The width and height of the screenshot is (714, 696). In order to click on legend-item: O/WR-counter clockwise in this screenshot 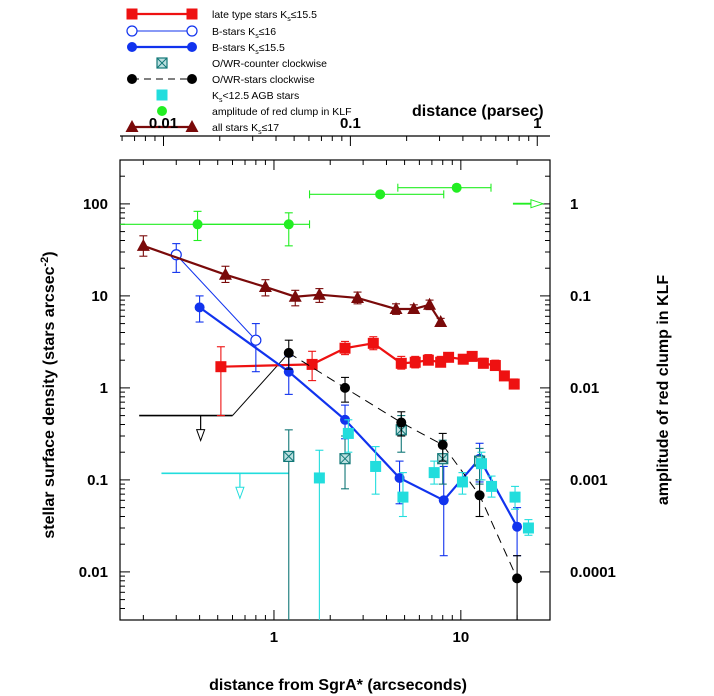, I will do `click(241, 63)`.